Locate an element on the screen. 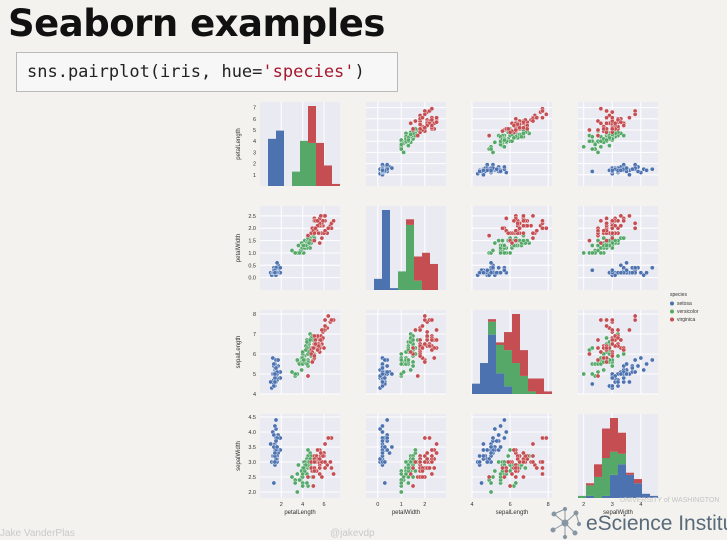 This screenshot has height=540, width=727. x-tick-label: 2 is located at coordinates (424, 505).